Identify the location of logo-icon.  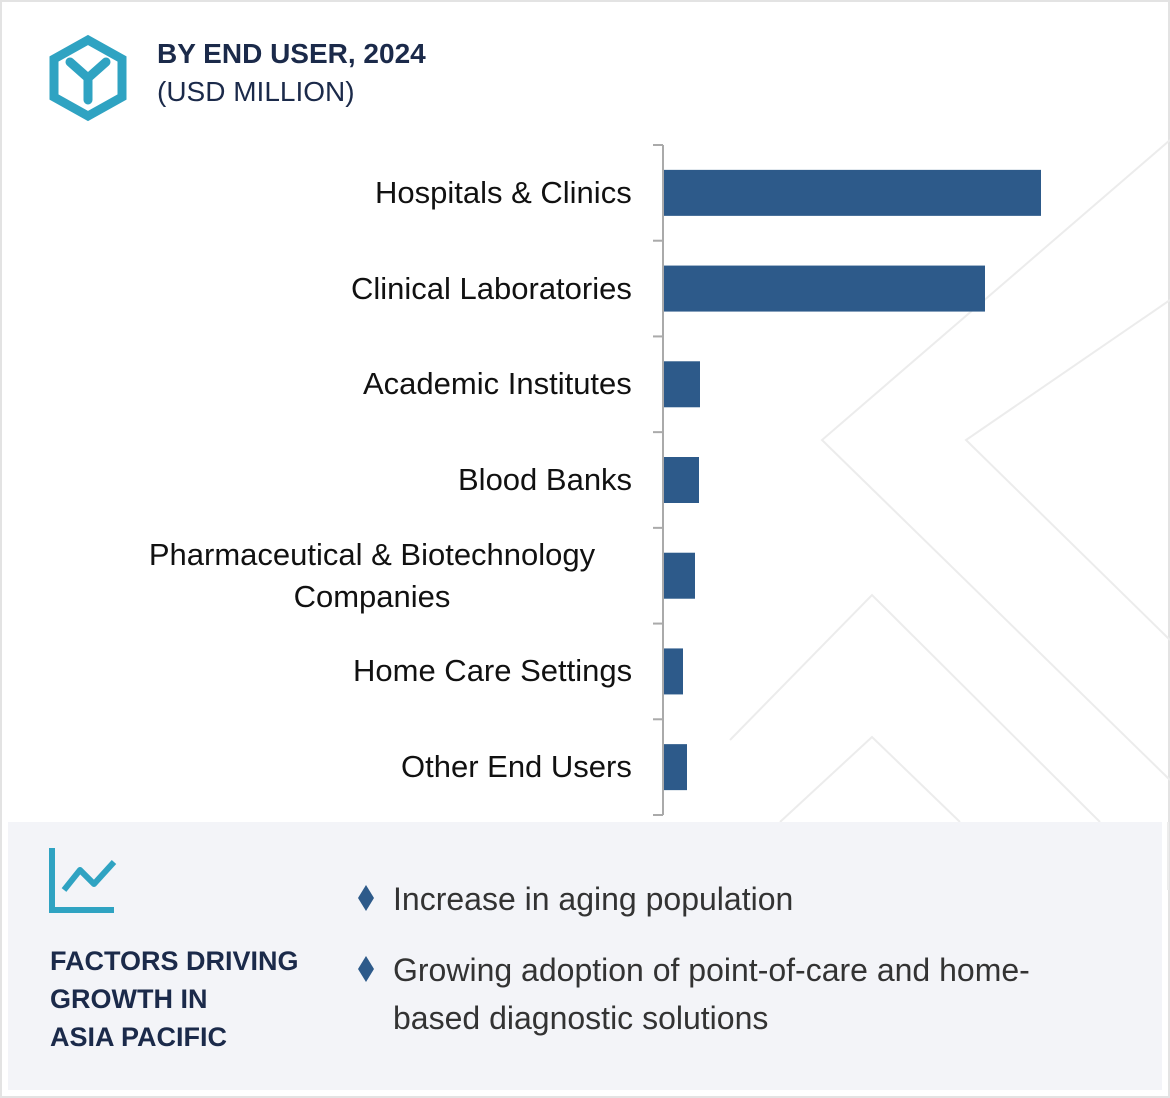
(88, 78).